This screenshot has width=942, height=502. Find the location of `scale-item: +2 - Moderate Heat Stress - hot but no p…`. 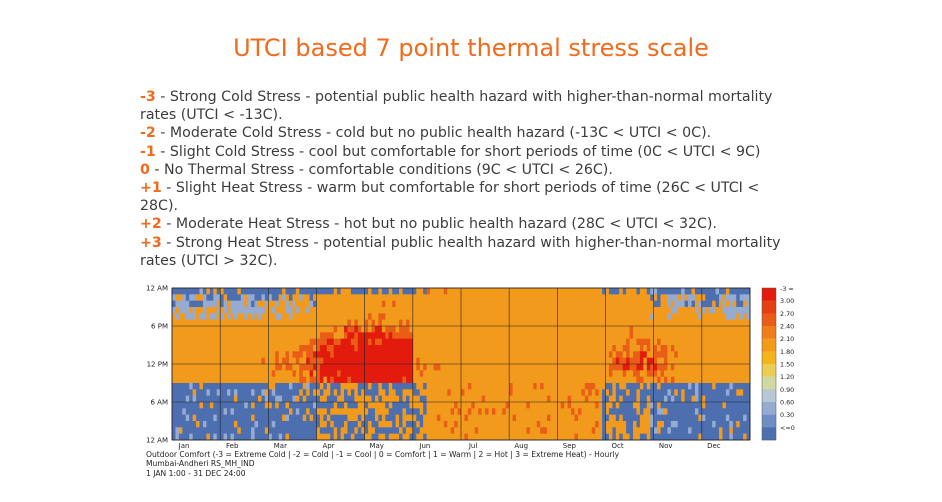

scale-item: +2 - Moderate Heat Stress - hot but no p… is located at coordinates (470, 224).